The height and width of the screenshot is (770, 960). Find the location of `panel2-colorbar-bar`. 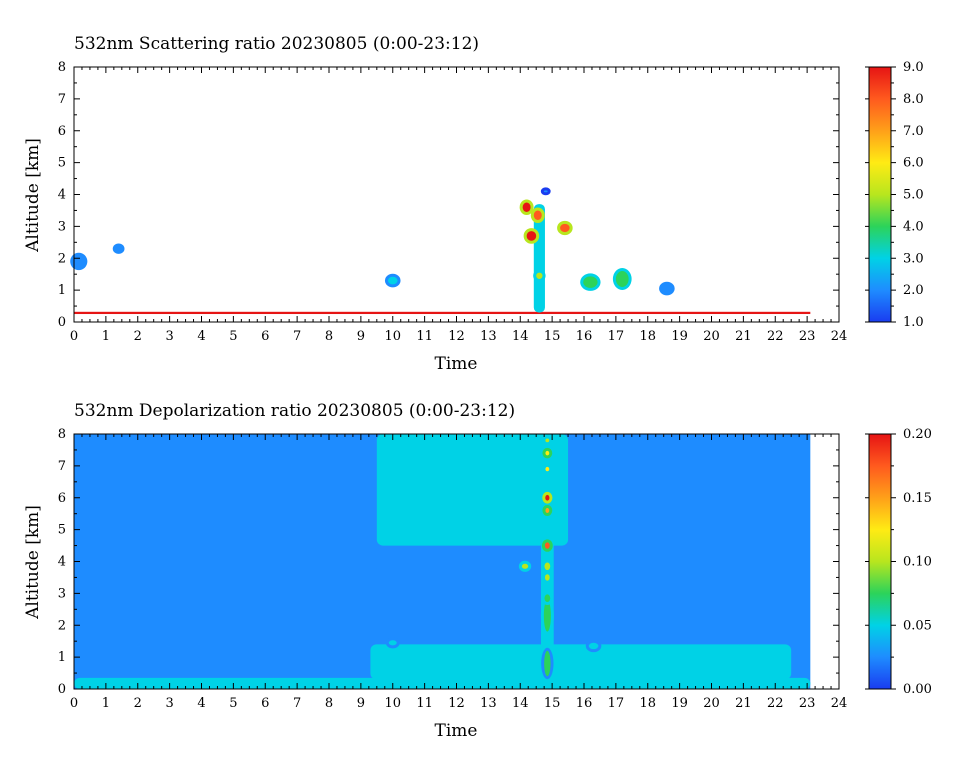

panel2-colorbar-bar is located at coordinates (880, 561).